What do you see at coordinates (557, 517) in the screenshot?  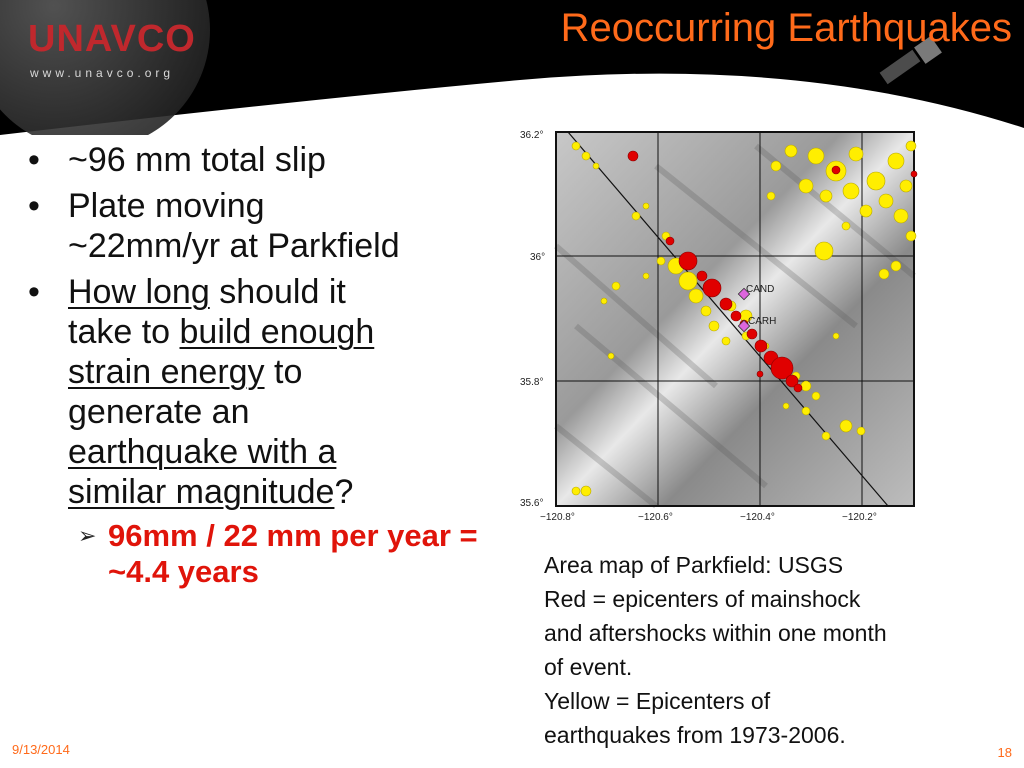 I see `lon-label: −120.8°` at bounding box center [557, 517].